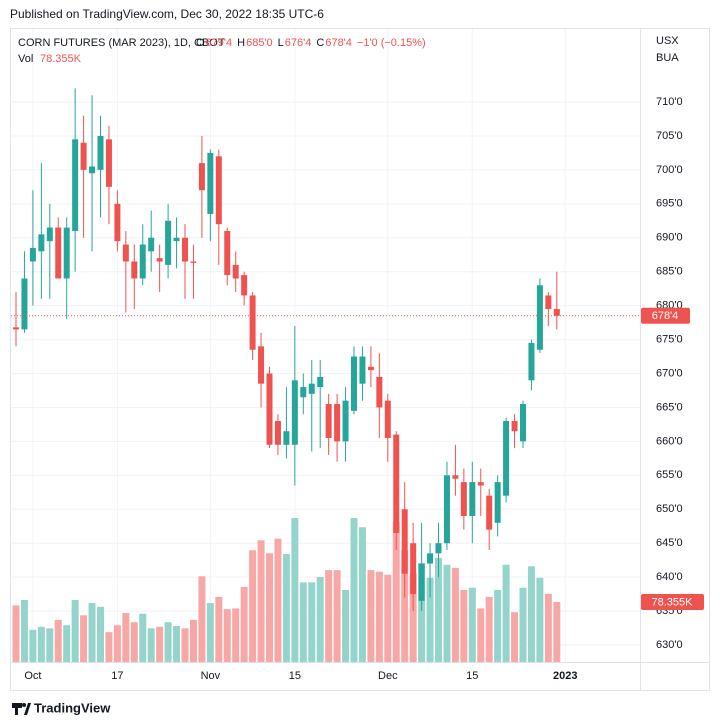 The image size is (720, 725). Describe the element at coordinates (21, 709) in the screenshot. I see `brand-logo` at that location.